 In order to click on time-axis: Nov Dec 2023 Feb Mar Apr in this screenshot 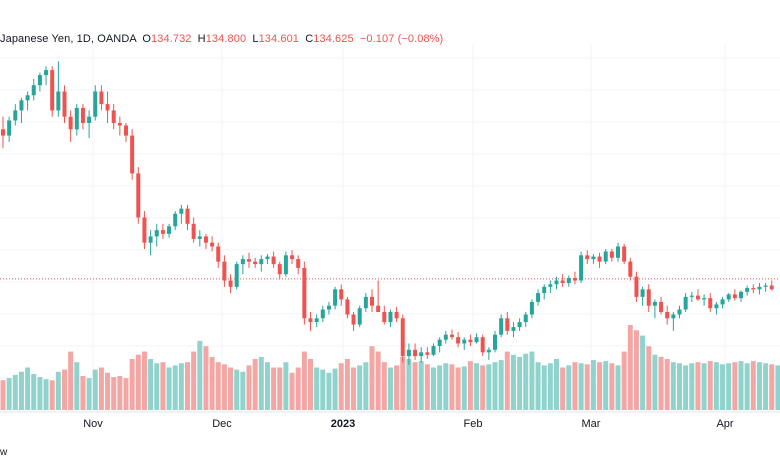, I will do `click(408, 424)`.